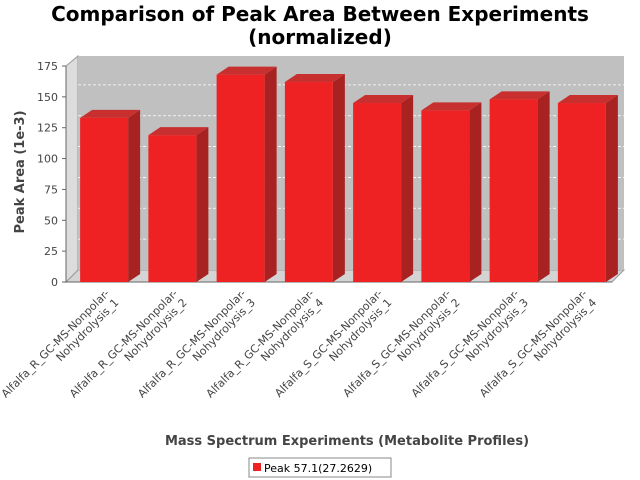  Describe the element at coordinates (54, 282) in the screenshot. I see `y-tick-label: 0` at that location.